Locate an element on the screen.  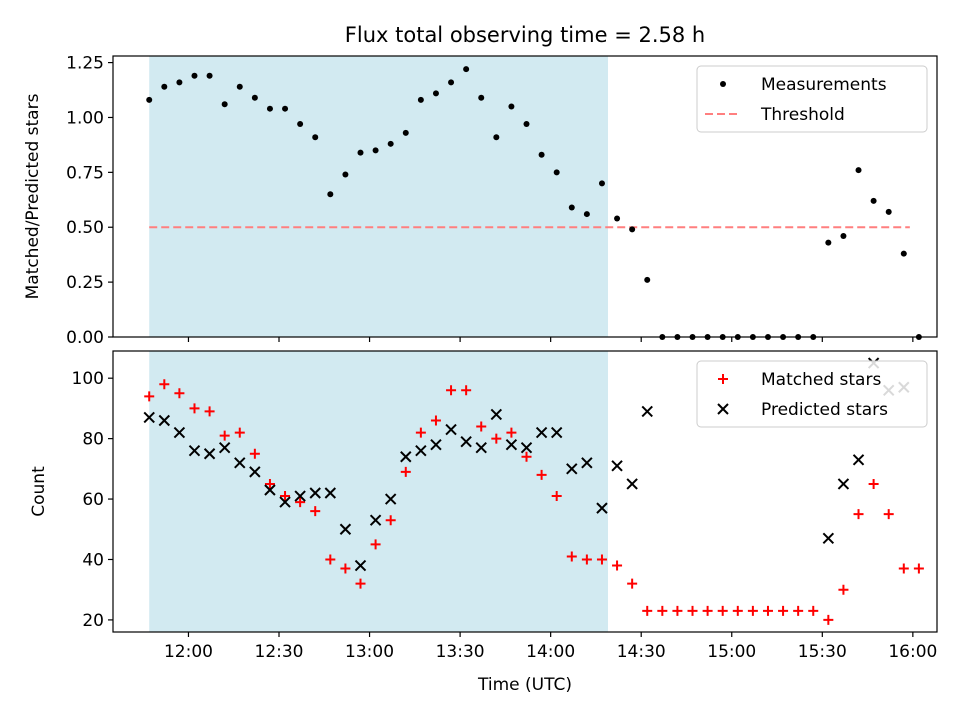
y-tick-label: 0.25 is located at coordinates (85, 283).